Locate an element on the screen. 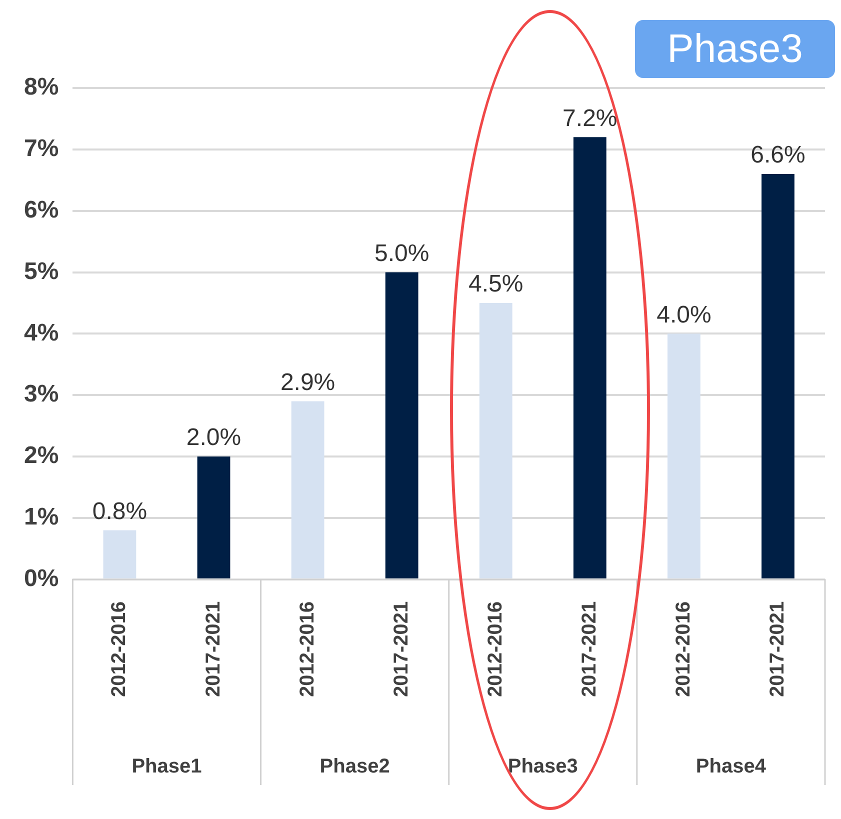  data-label: 7.2% is located at coordinates (590, 118).